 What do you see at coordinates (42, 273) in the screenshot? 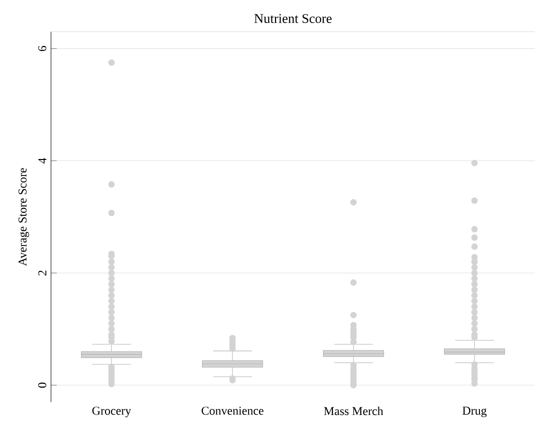
I see `y-tick-label: 2` at bounding box center [42, 273].